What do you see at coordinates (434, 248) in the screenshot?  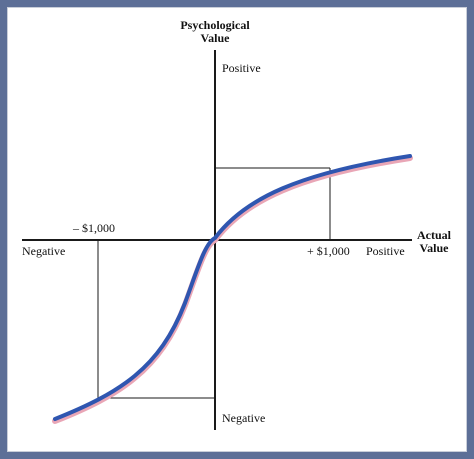 I see `x-axis-title-line-2: Value` at bounding box center [434, 248].